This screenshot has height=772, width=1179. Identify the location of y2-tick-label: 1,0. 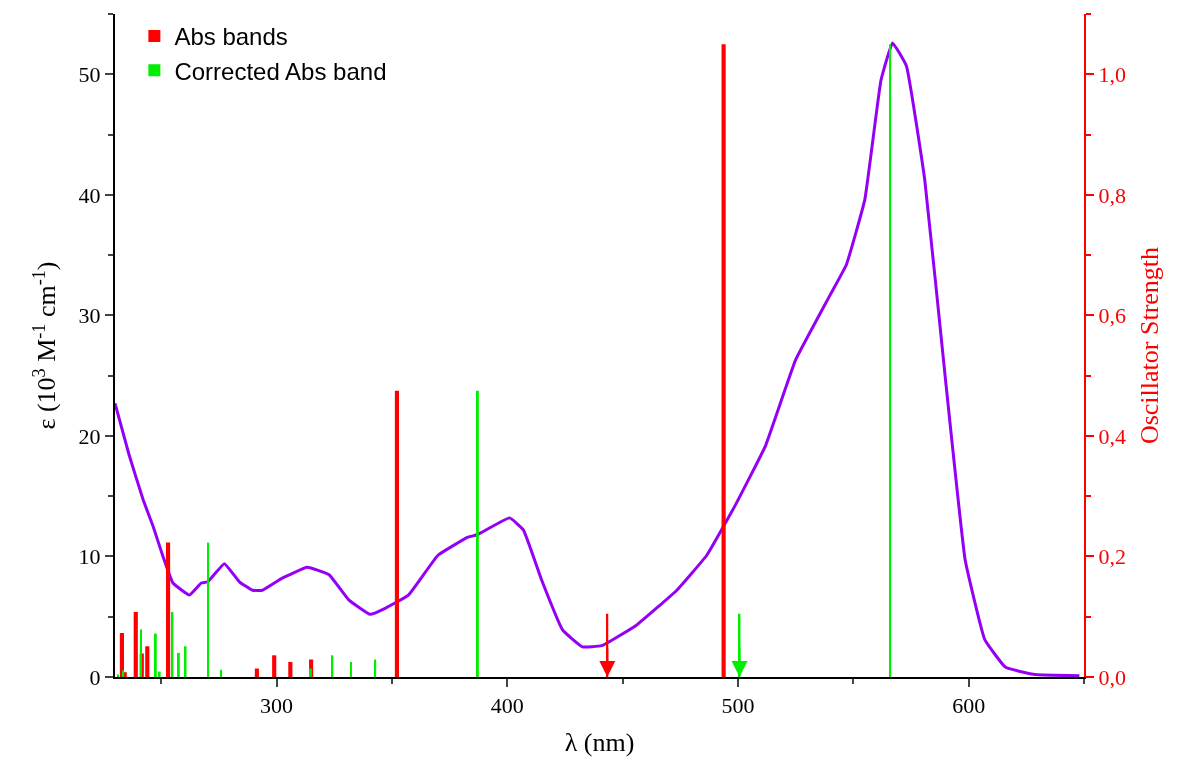
(1112, 74).